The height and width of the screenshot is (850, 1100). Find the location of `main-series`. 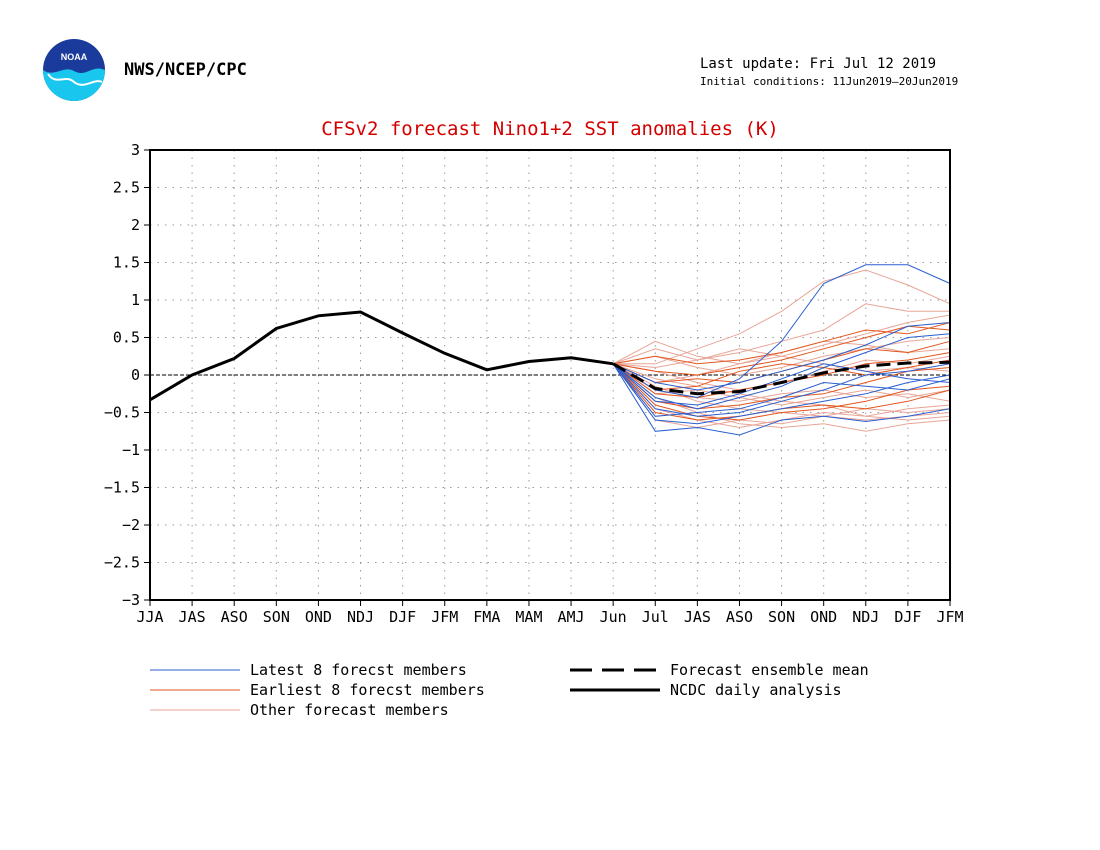

main-series is located at coordinates (550, 356).